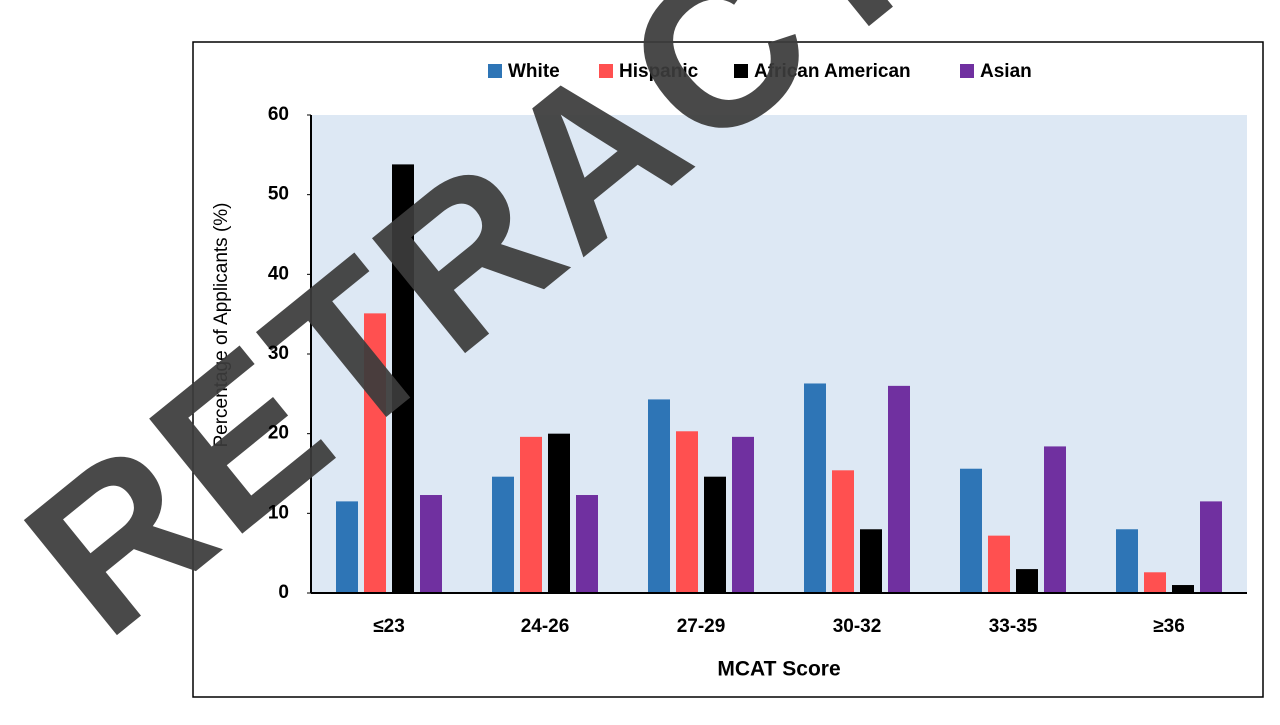 Image resolution: width=1280 pixels, height=725 pixels. I want to click on legend-label: Asian, so click(1006, 71).